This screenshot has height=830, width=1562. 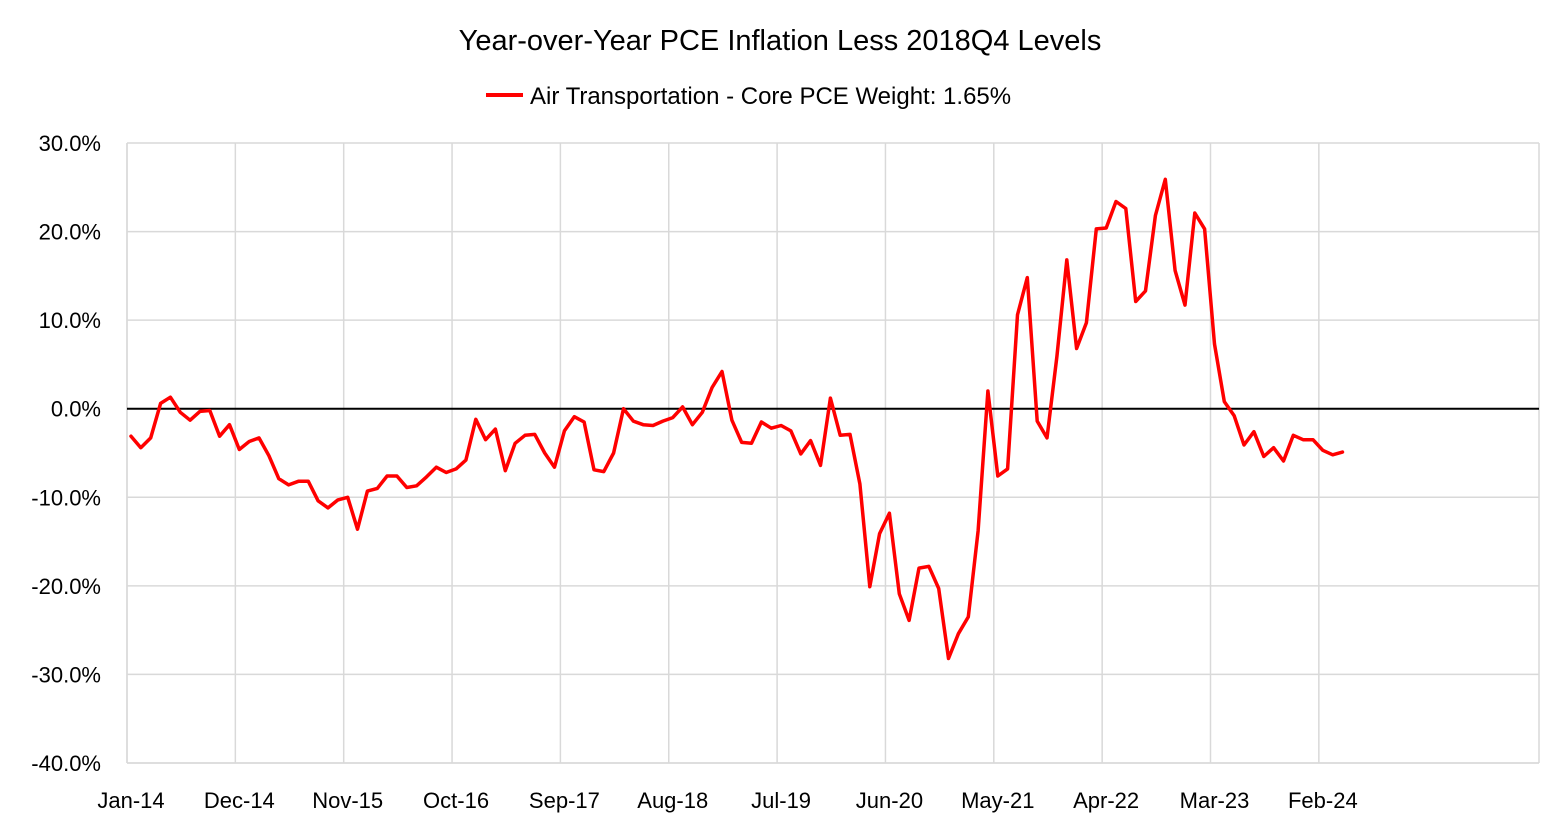 I want to click on x-tick-label: Feb-24, so click(x=1323, y=800).